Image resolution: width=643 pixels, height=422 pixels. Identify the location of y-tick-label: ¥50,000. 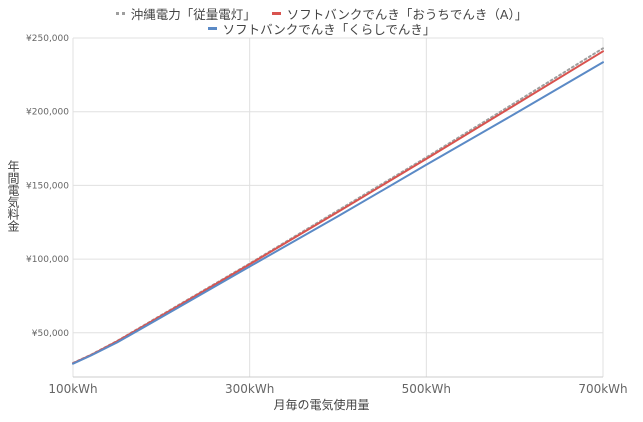
(50, 334).